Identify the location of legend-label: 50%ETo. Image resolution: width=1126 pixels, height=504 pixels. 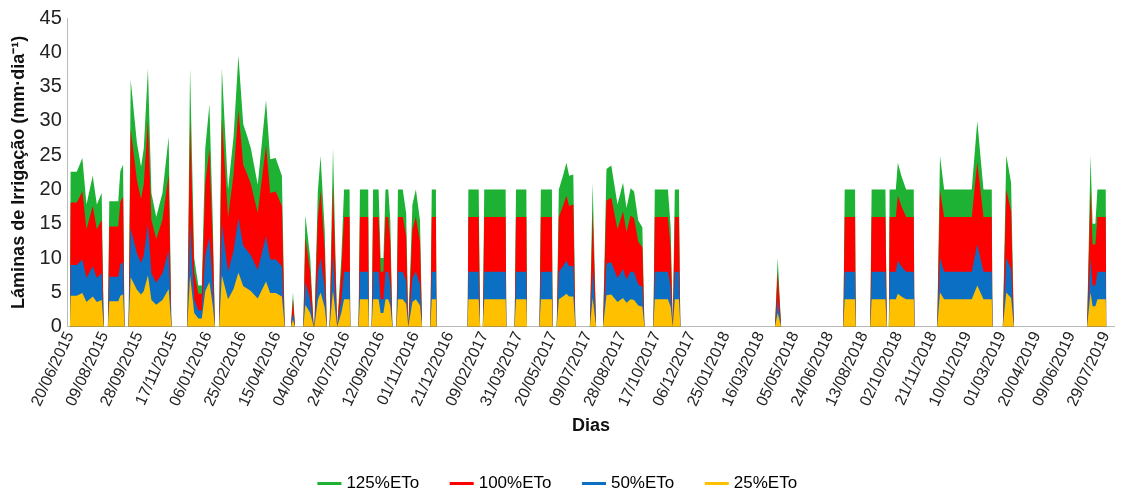
(642, 483).